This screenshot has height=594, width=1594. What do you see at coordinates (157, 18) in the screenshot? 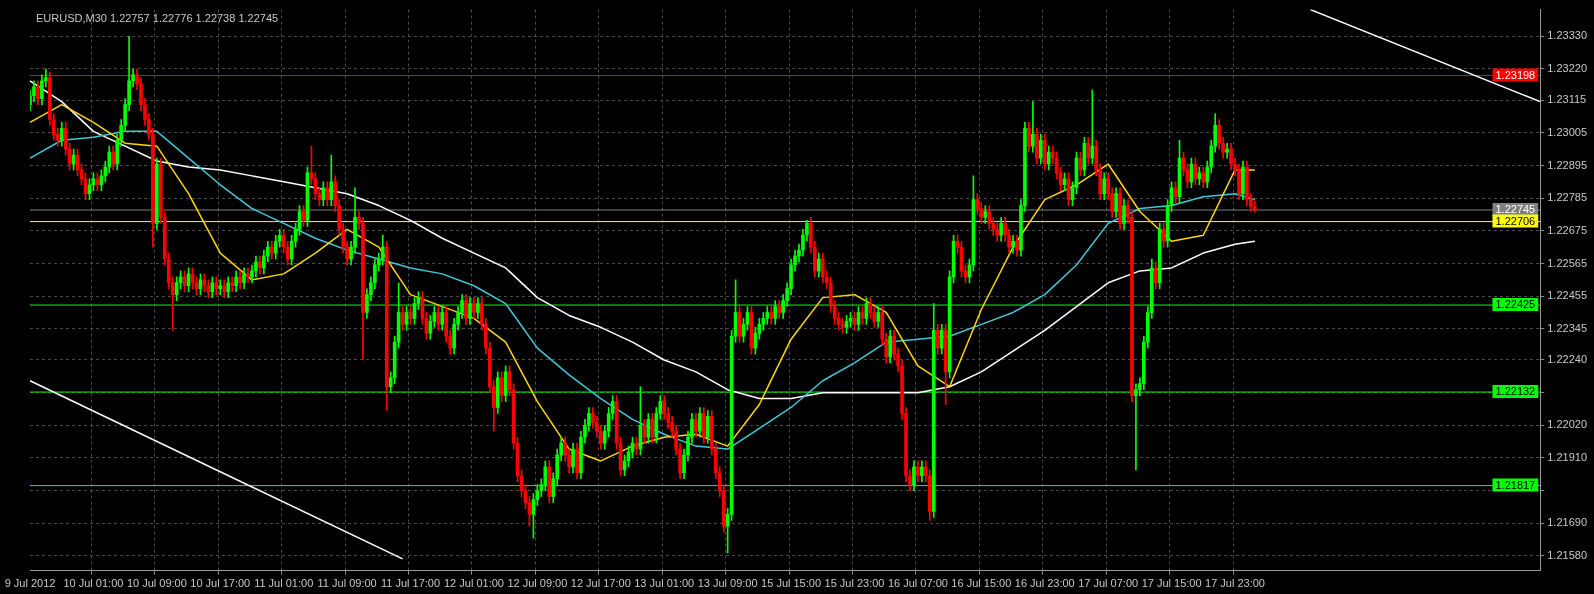
I see `chart-title: EURUSD,M30 1.22757 1.22776 1.22738 1.22745` at bounding box center [157, 18].